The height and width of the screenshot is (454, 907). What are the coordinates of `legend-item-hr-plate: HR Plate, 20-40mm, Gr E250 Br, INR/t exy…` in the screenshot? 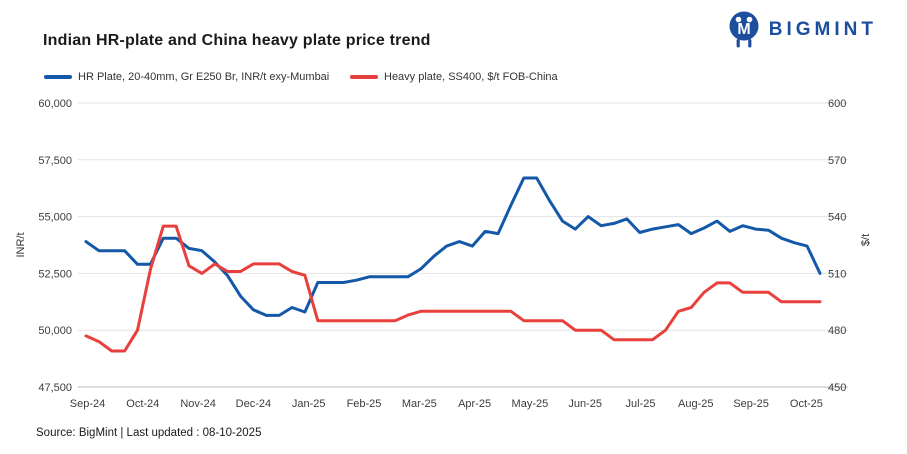 It's located at (186, 77).